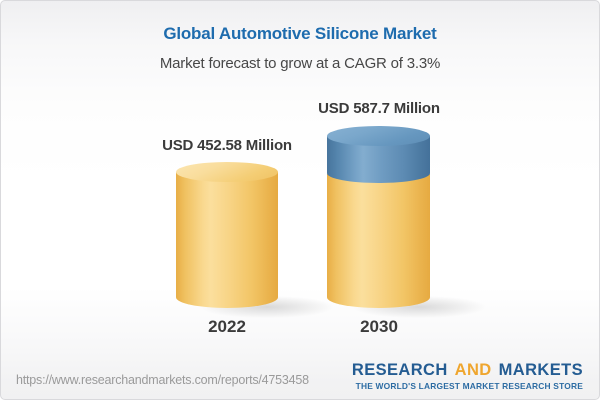  I want to click on chart-title: Global Automotive Silicone Market, so click(300, 33).